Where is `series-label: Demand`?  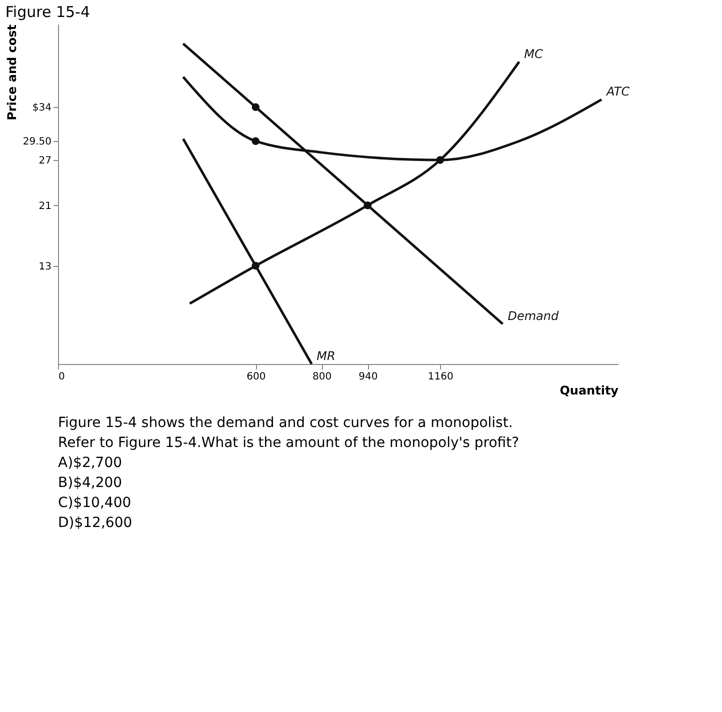
series-label: Demand is located at coordinates (533, 315).